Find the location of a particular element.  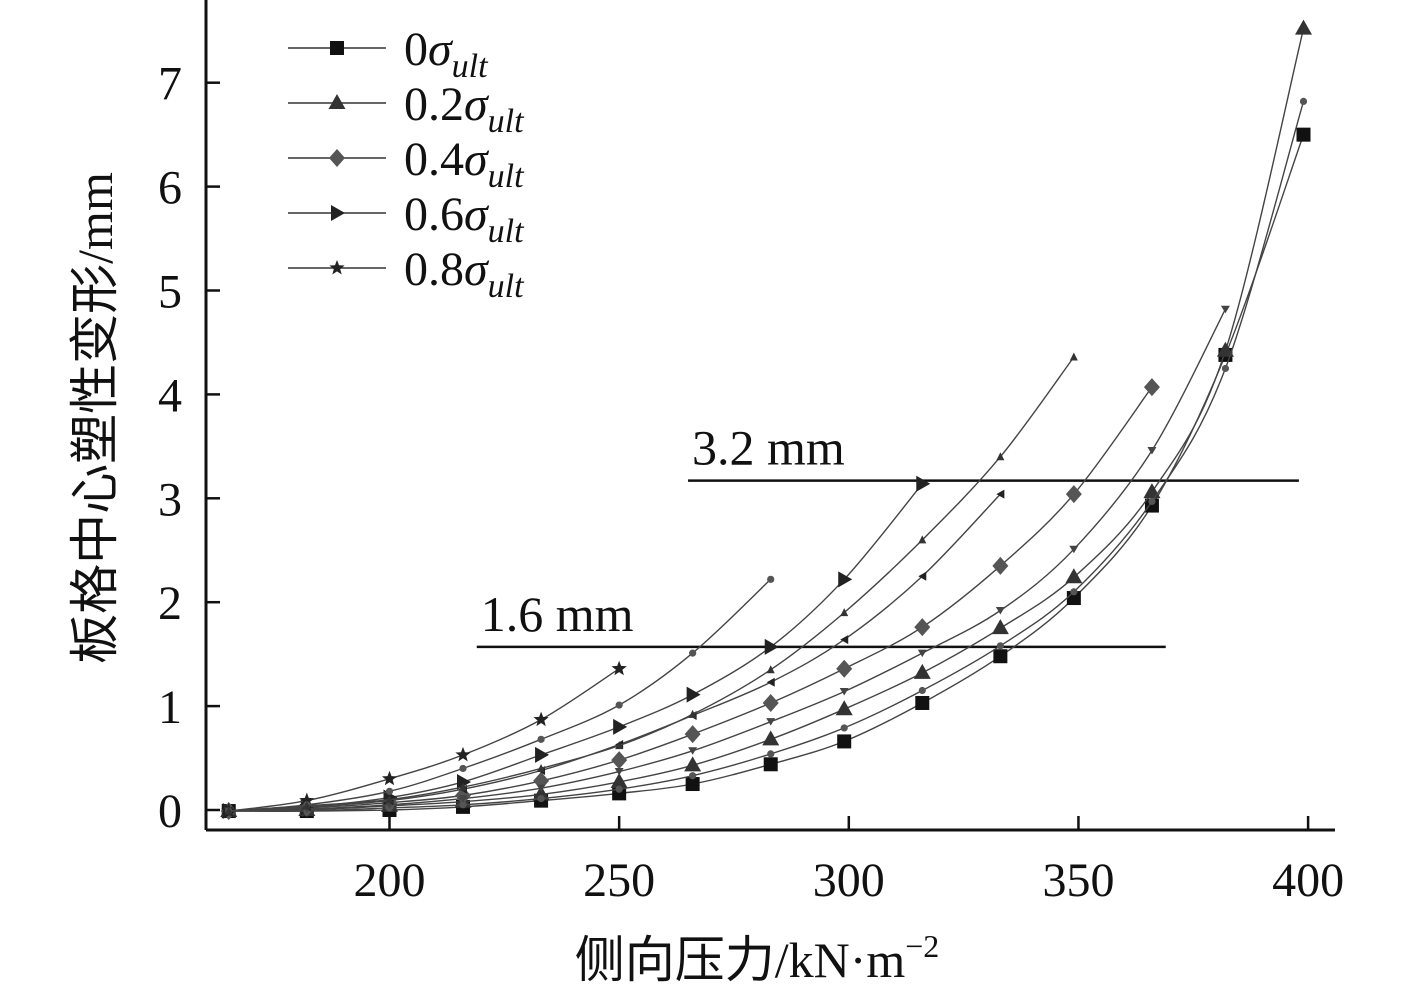

y-tick-label: 4 is located at coordinates (170, 395).